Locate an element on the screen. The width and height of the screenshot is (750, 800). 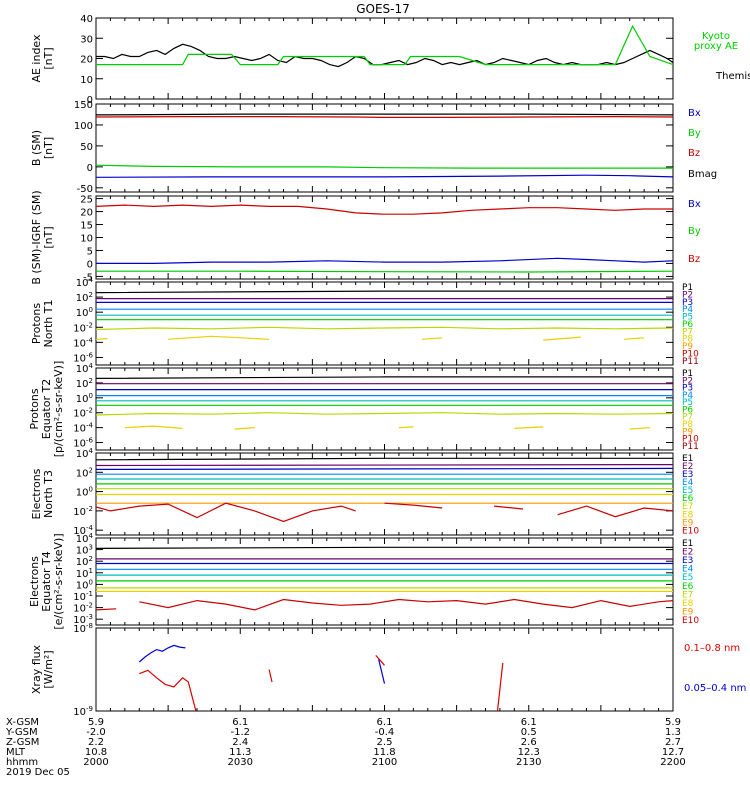
legend-entry: P11 is located at coordinates (690, 447).